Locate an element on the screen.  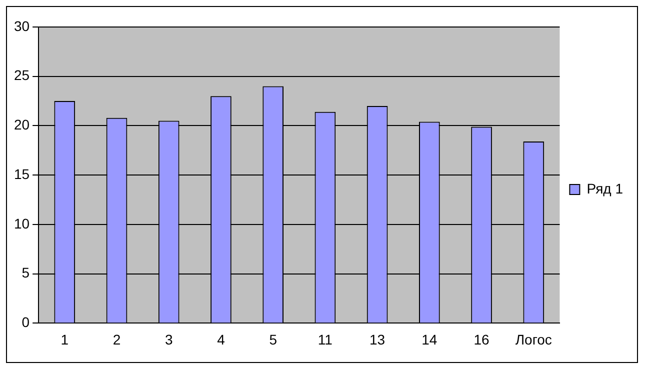
x-tick-label: 5 is located at coordinates (273, 339).